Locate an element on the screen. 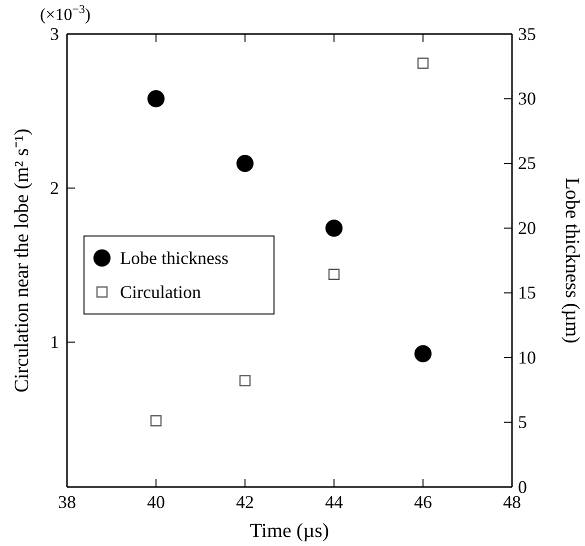 The image size is (585, 546). y2-tick-label: 5 is located at coordinates (522, 422).